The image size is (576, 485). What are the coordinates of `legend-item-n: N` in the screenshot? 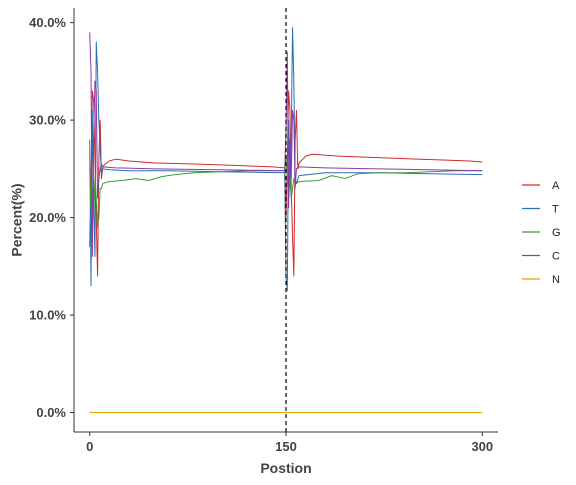 It's located at (541, 280).